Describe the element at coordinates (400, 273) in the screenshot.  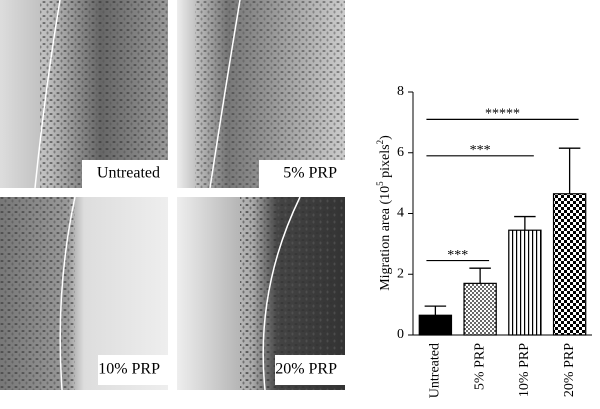
I see `y-tick-label: 2` at that location.